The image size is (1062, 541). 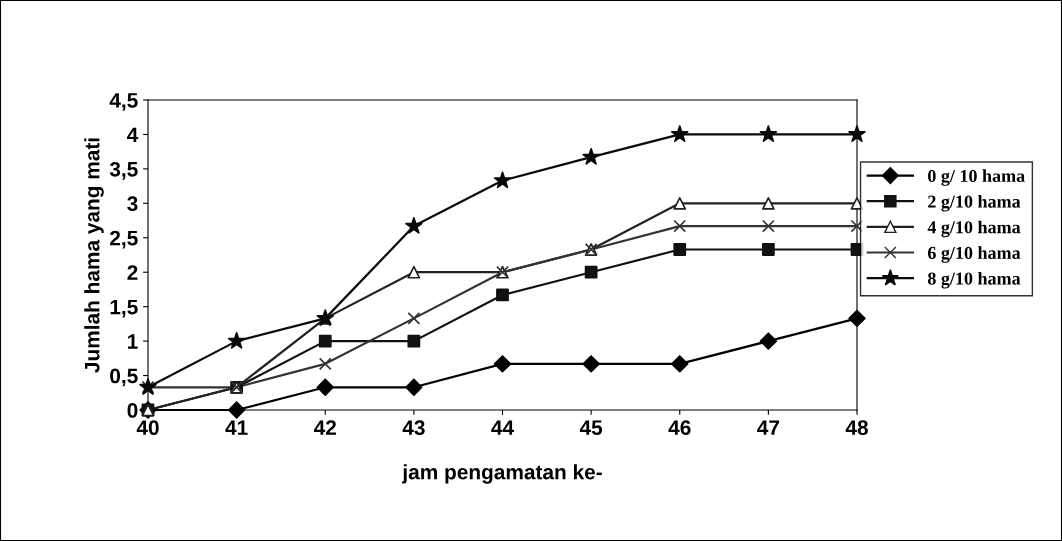 I want to click on legend-label: 0 g/ 10 hama, so click(x=976, y=177).